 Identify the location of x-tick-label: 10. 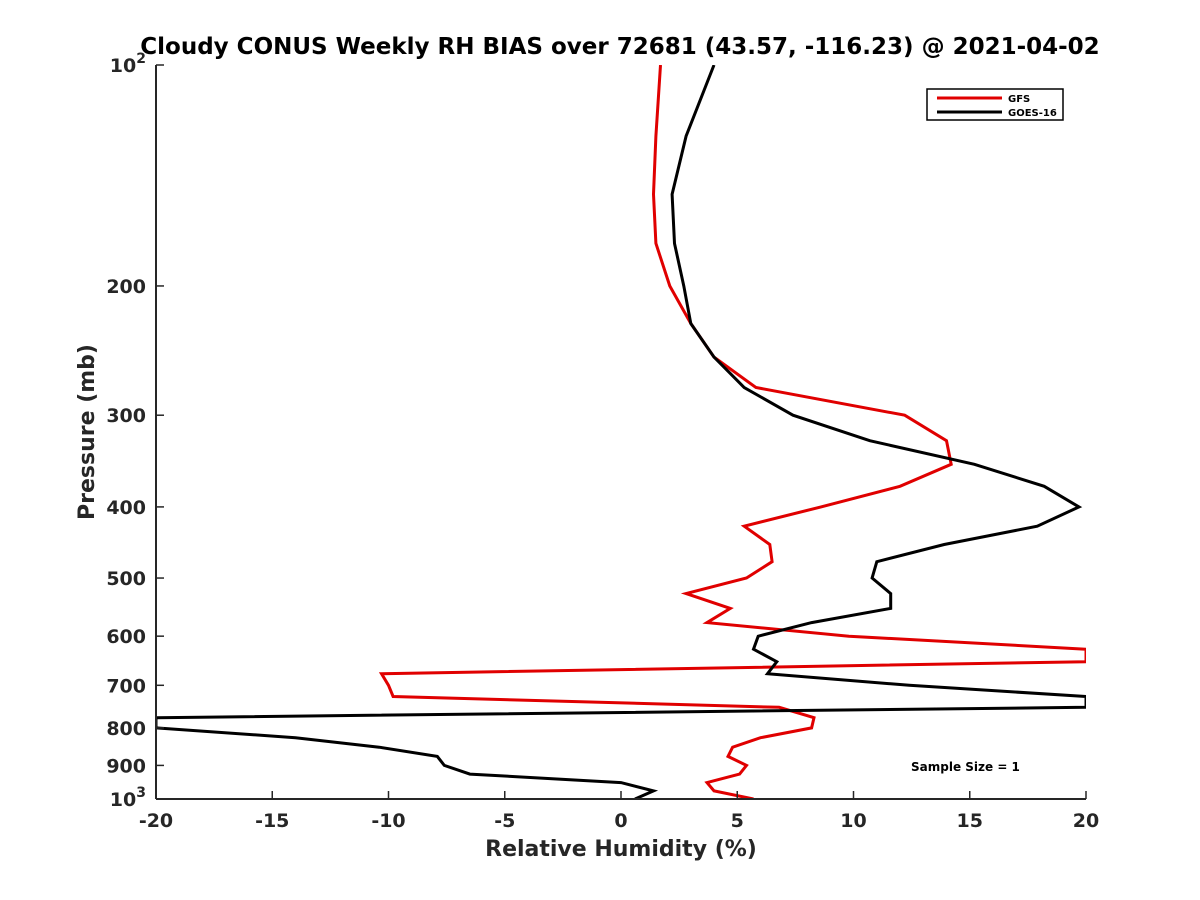
(853, 821).